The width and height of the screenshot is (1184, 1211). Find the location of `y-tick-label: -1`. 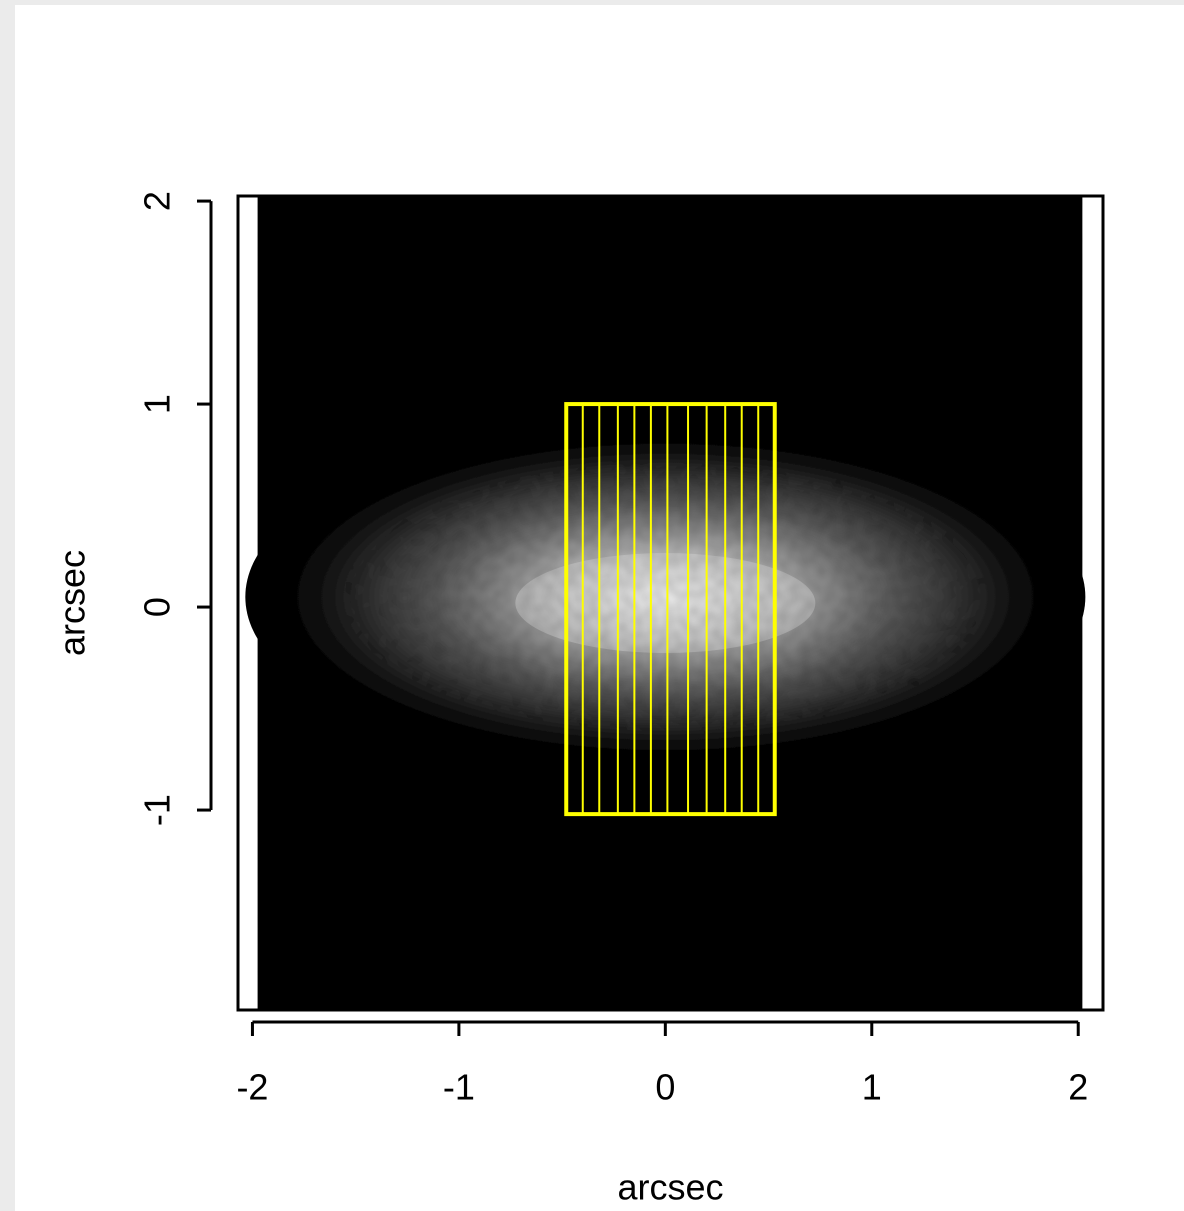

y-tick-label: -1 is located at coordinates (157, 810).